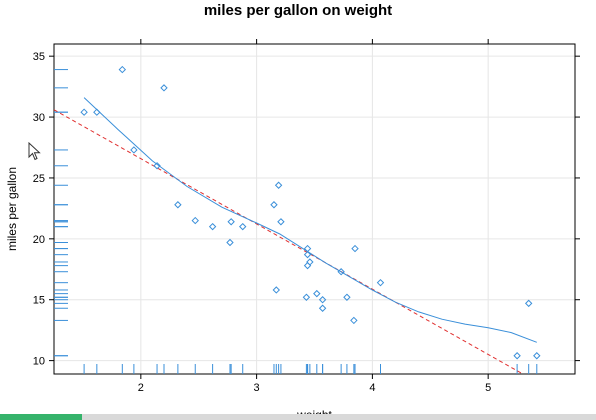 The height and width of the screenshot is (420, 596). What do you see at coordinates (39, 301) in the screenshot?
I see `y-tick-label: 15` at bounding box center [39, 301].